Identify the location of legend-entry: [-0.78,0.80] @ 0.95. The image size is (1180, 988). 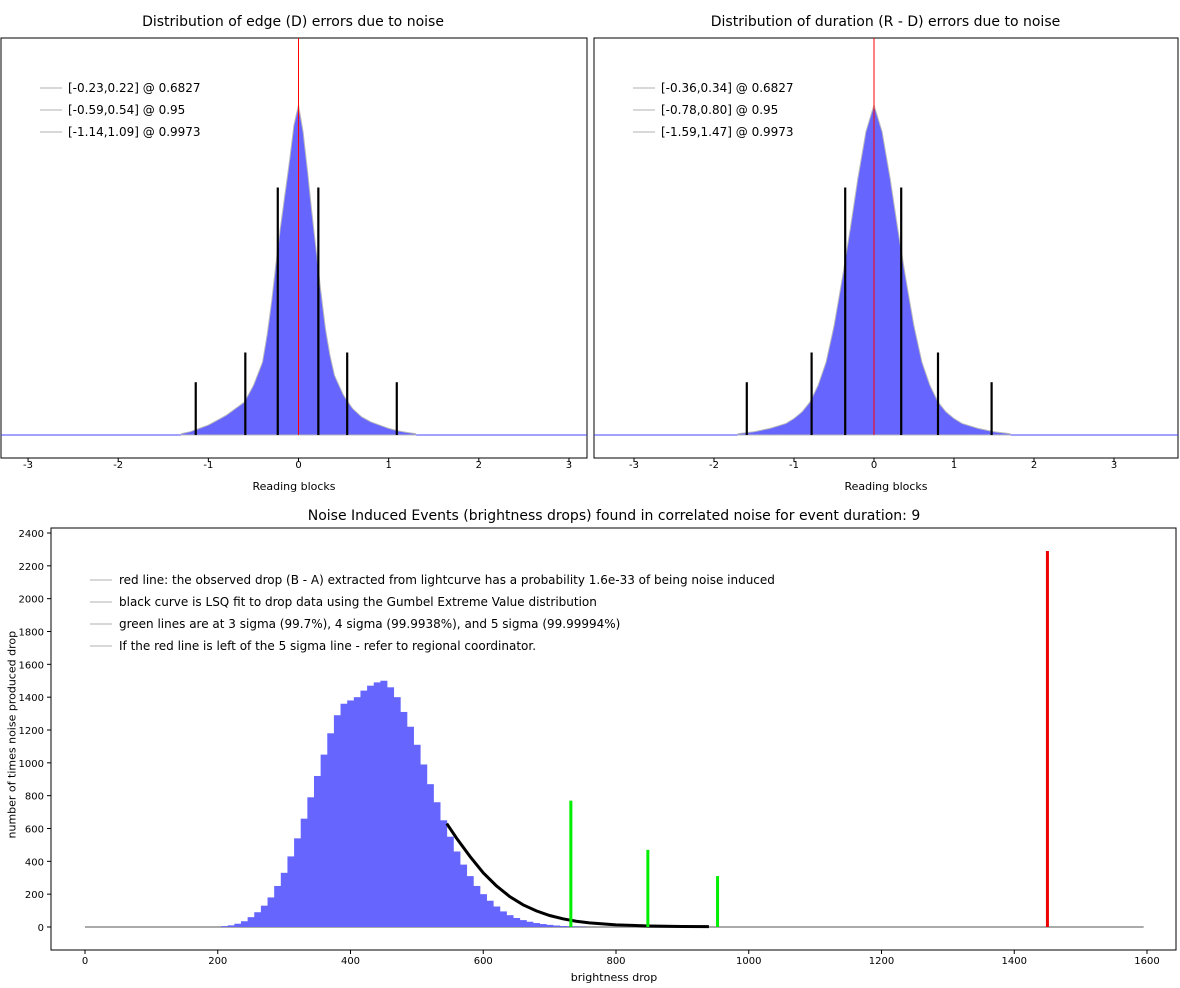
(719, 110).